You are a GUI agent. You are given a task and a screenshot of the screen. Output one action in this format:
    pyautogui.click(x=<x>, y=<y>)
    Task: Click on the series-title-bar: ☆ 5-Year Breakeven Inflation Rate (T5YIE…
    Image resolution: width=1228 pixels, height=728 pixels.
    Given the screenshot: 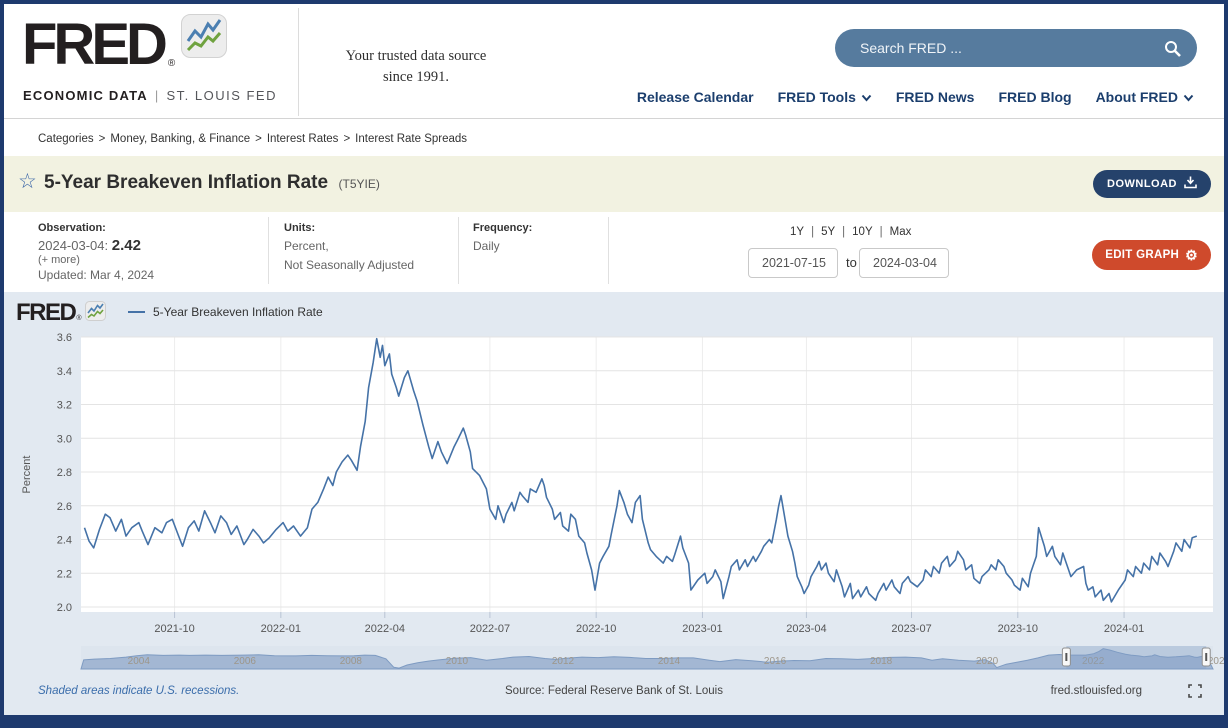 What is the action you would take?
    pyautogui.click(x=614, y=184)
    